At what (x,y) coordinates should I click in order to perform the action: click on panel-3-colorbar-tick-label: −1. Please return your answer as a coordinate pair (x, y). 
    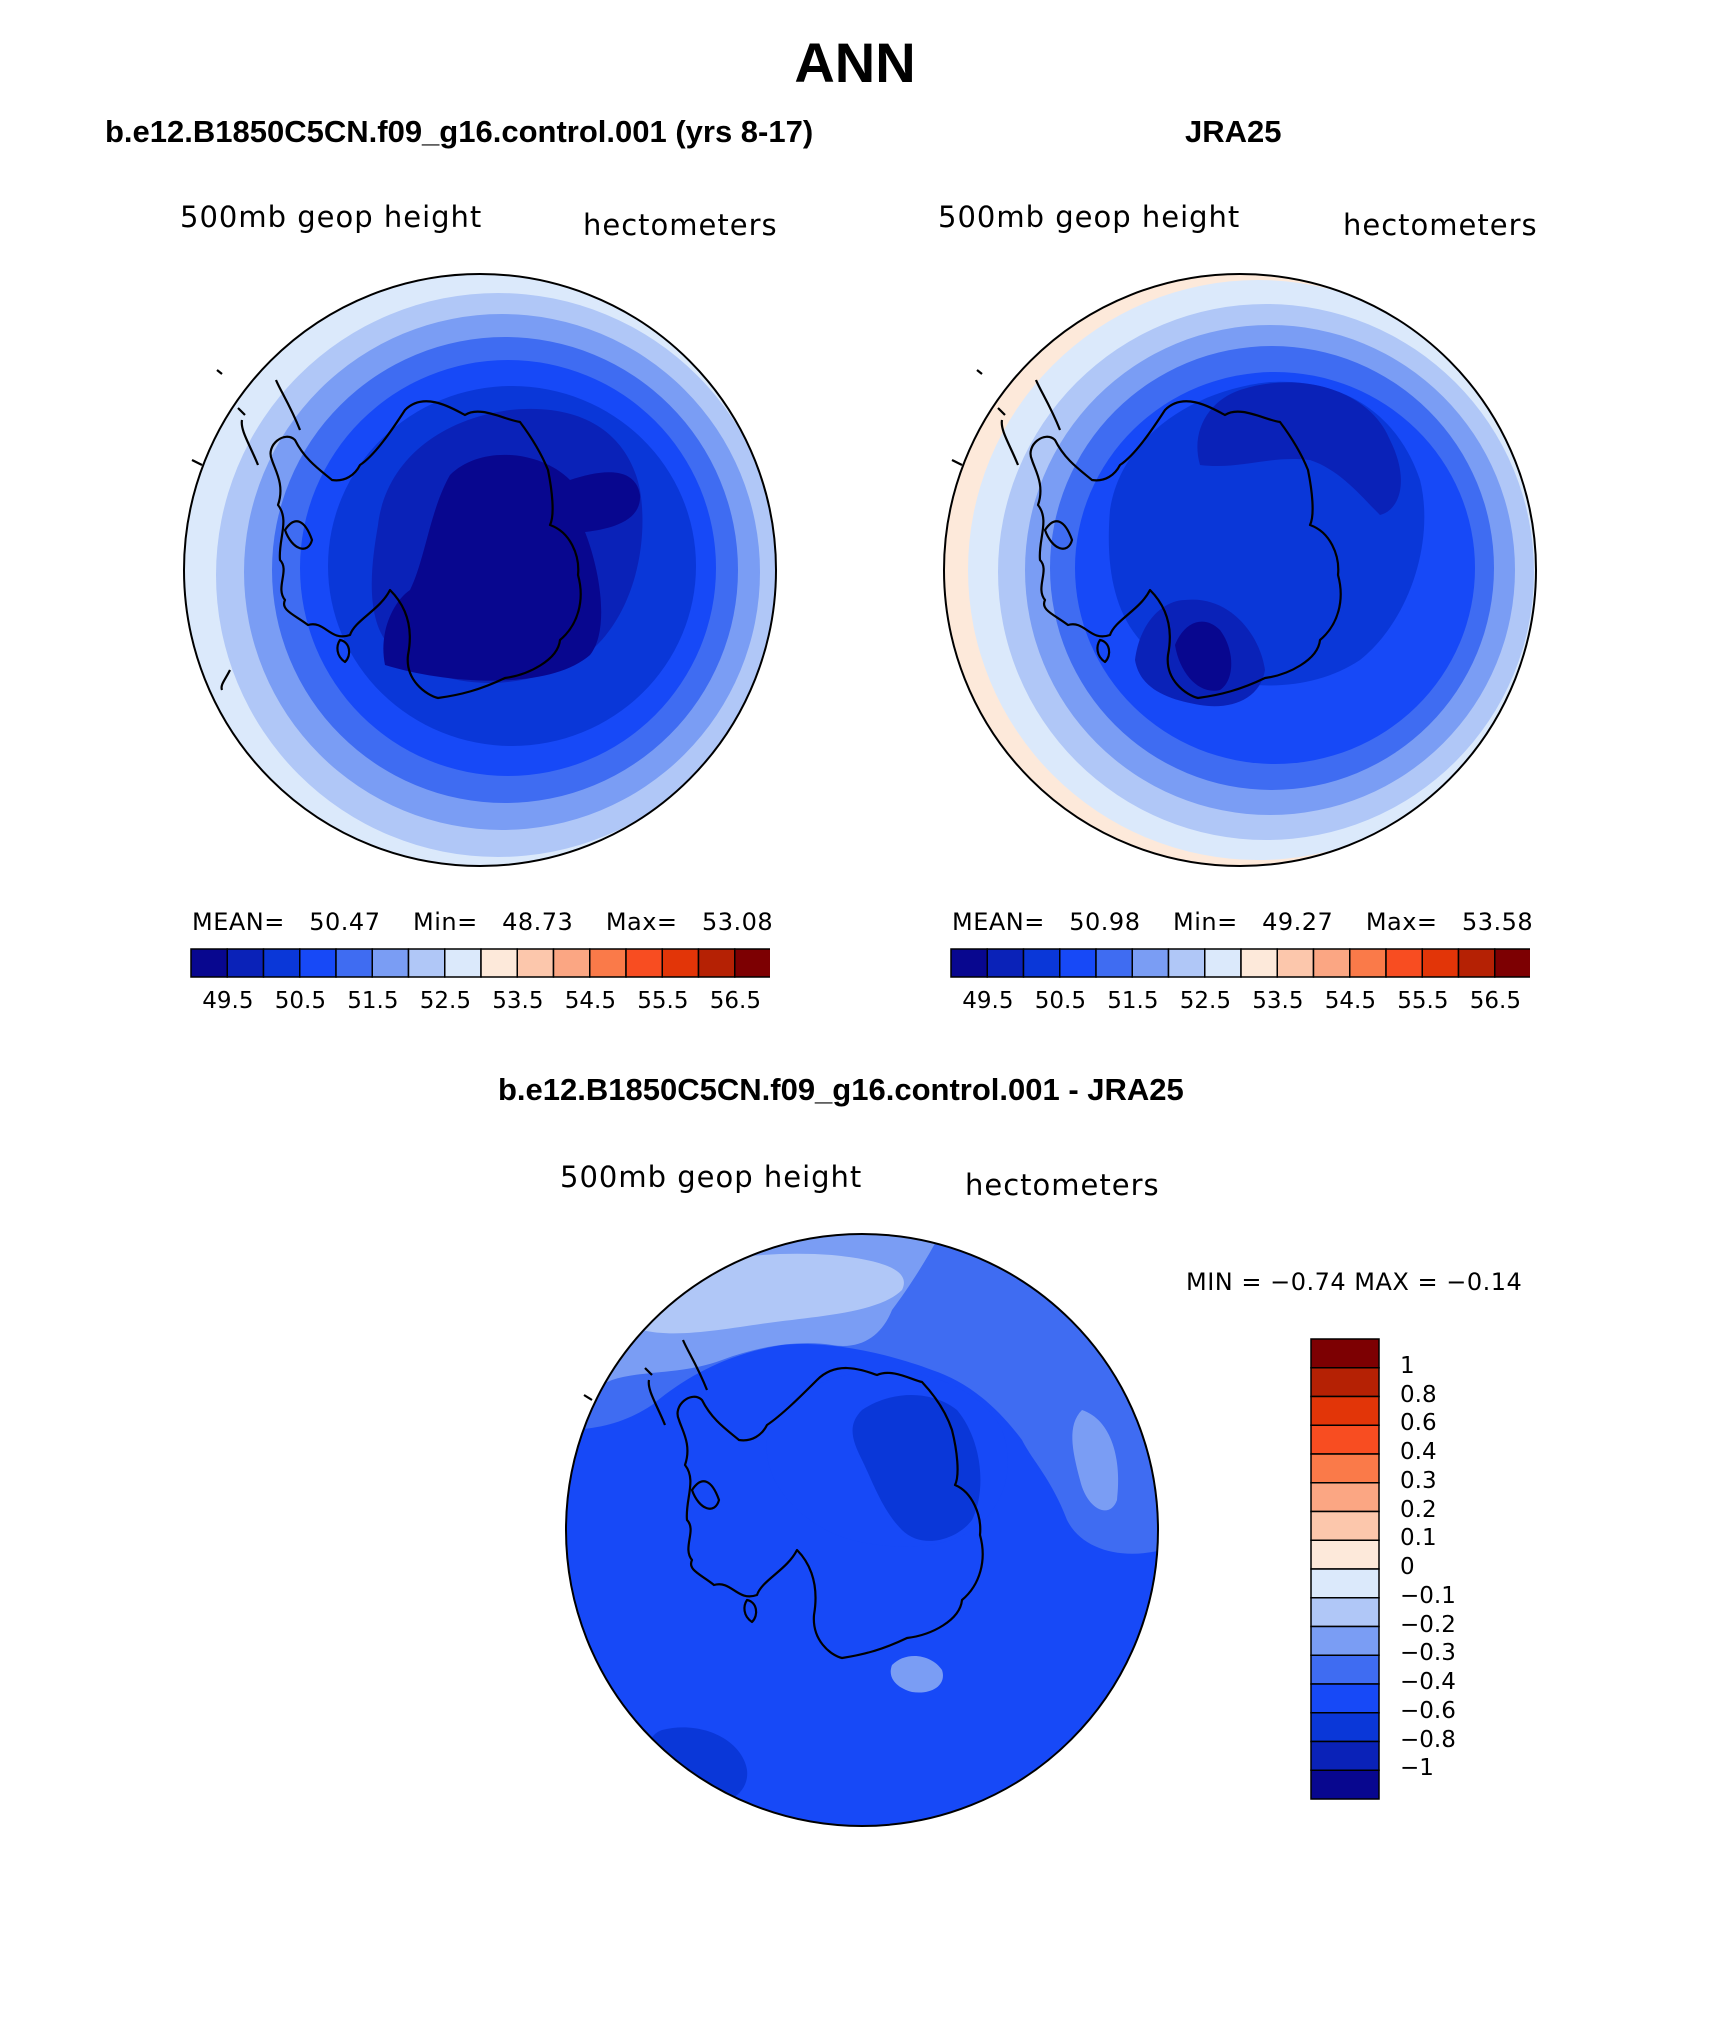
    Looking at the image, I should click on (1417, 1768).